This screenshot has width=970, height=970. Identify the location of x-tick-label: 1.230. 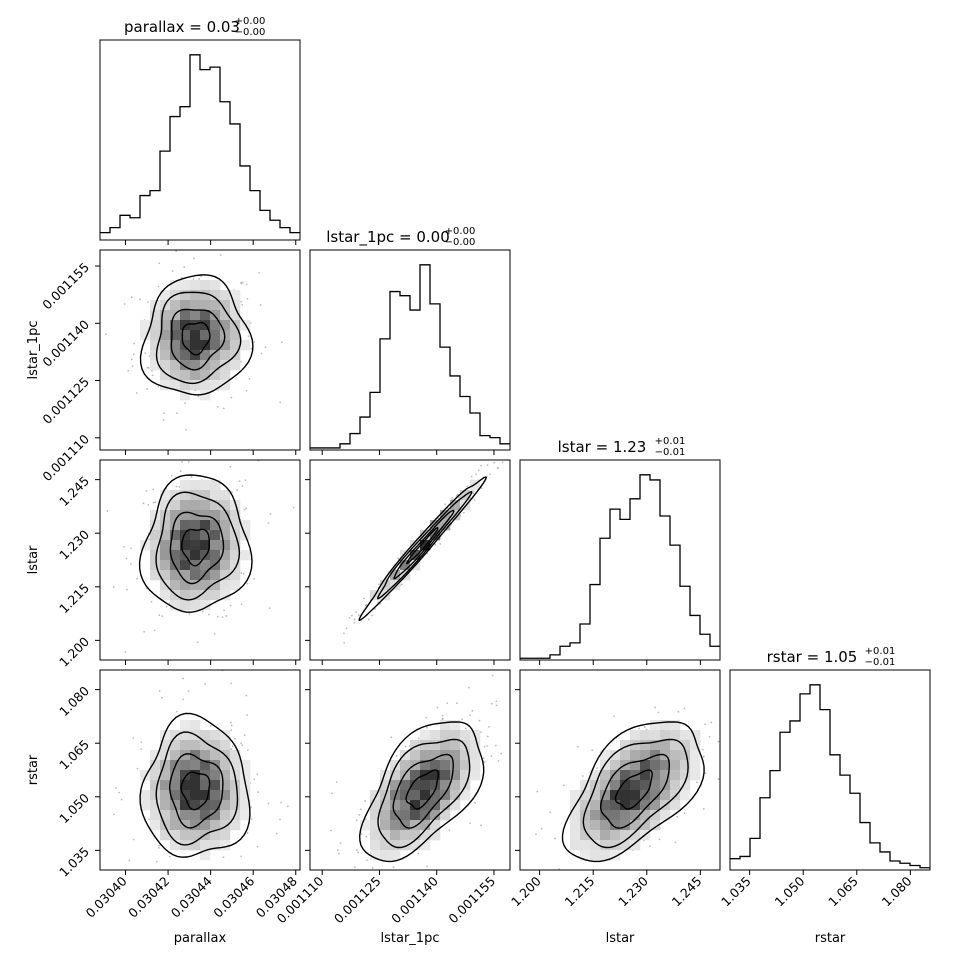
(633, 891).